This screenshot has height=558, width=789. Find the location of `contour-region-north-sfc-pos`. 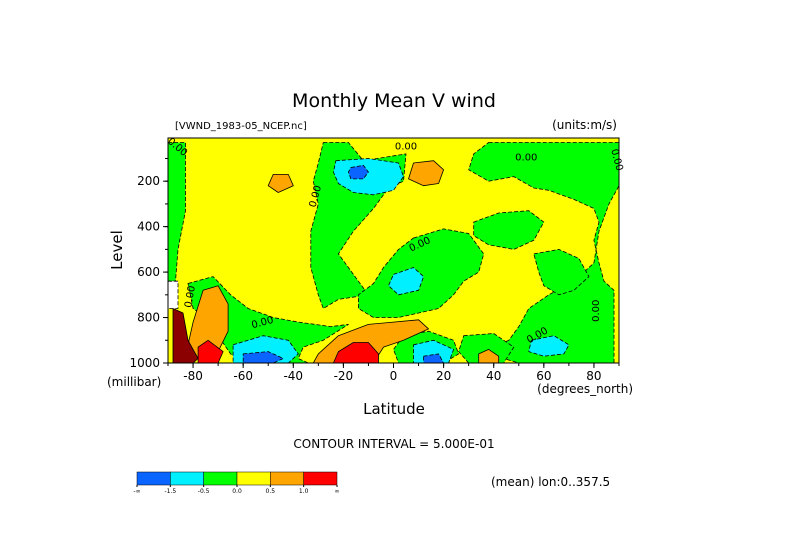

contour-region-north-sfc-pos is located at coordinates (489, 355).